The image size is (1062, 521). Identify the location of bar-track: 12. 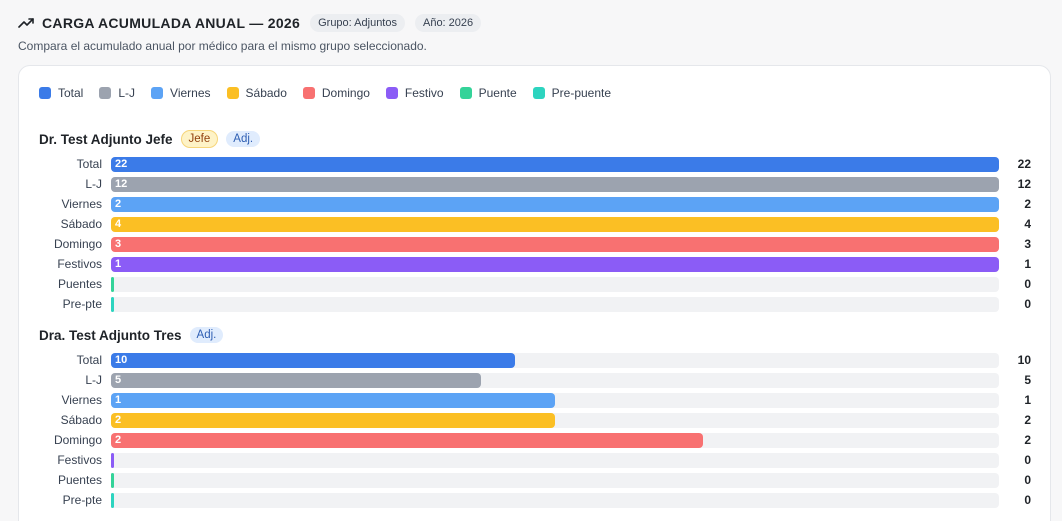
(555, 184).